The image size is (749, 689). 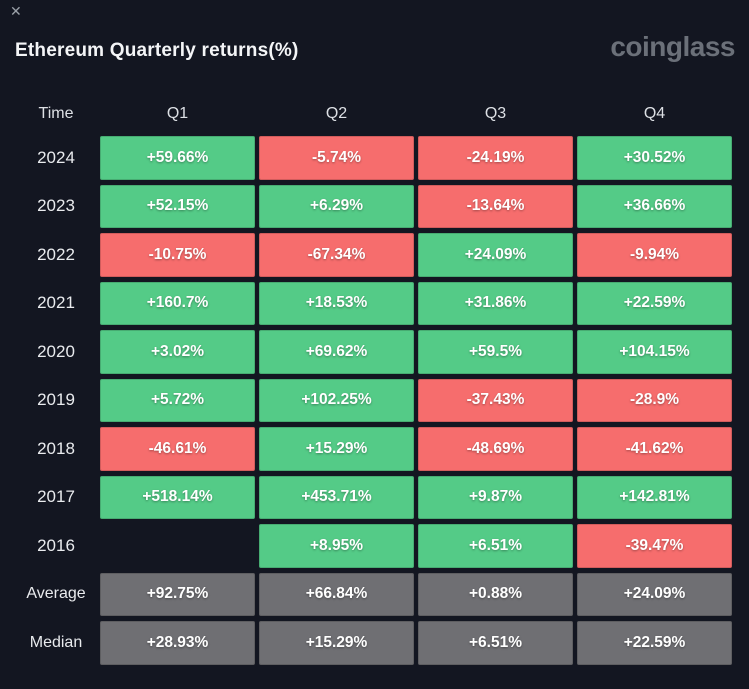 What do you see at coordinates (495, 594) in the screenshot?
I see `cell-average-q3: +0.88%` at bounding box center [495, 594].